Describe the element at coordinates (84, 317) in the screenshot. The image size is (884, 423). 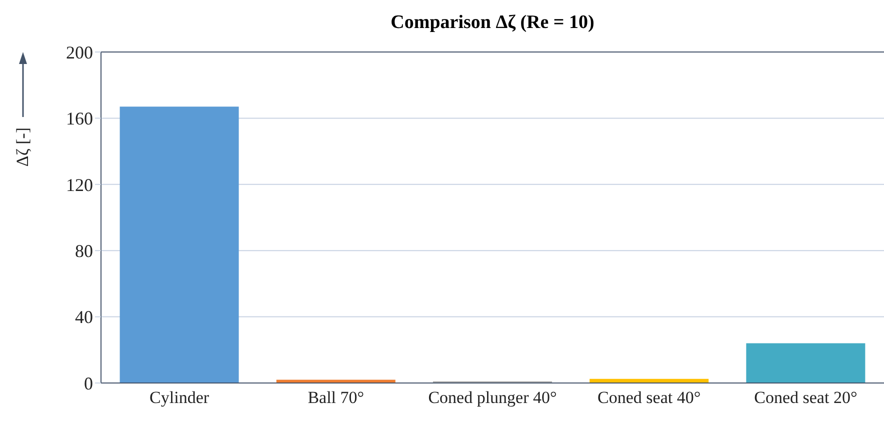
I see `y-tick-label: 40` at that location.